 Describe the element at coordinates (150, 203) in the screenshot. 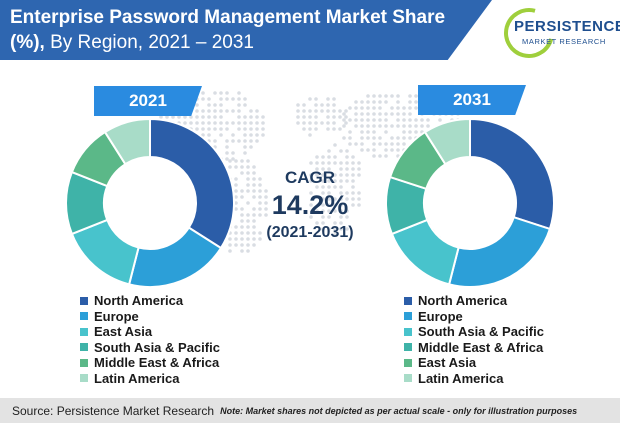

I see `donut-chart-2021` at that location.